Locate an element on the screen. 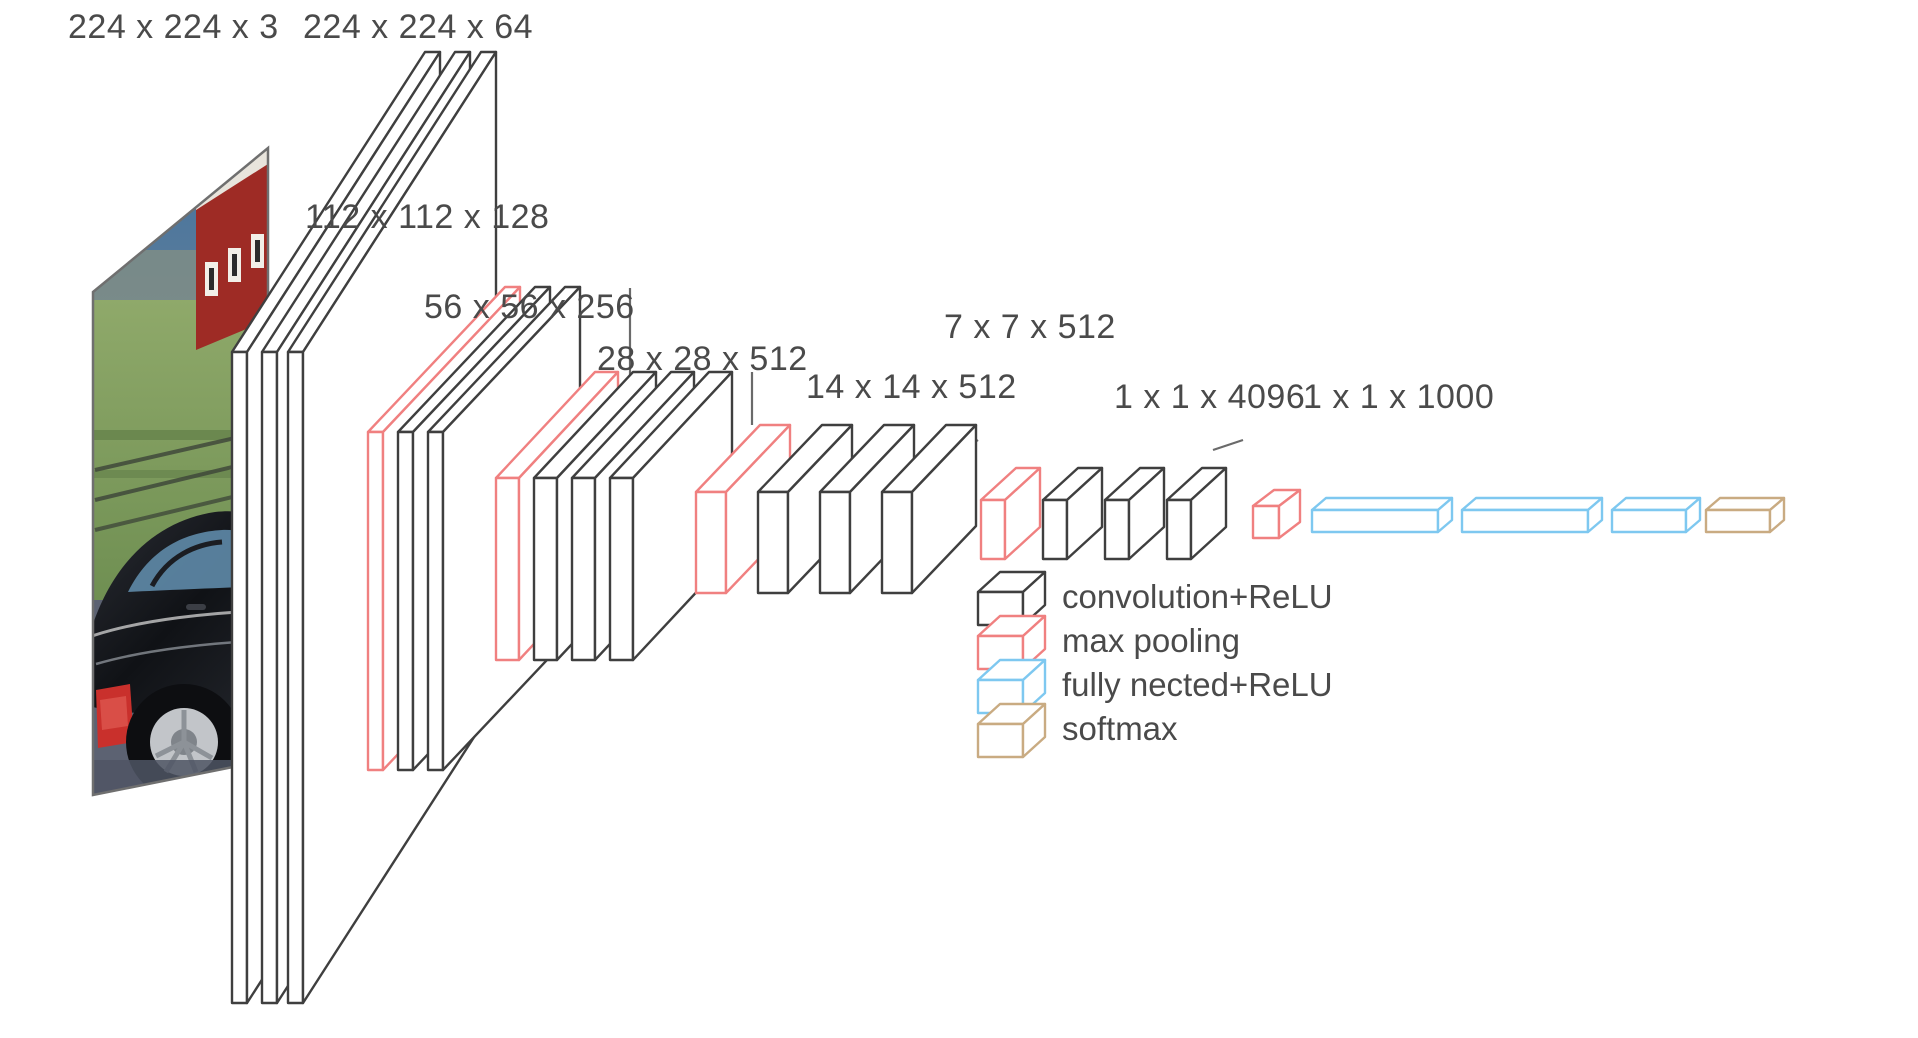 Image resolution: width=1918 pixels, height=1038 pixels. legend-label-fully-connected: fully nected+ReLU is located at coordinates (1197, 684).